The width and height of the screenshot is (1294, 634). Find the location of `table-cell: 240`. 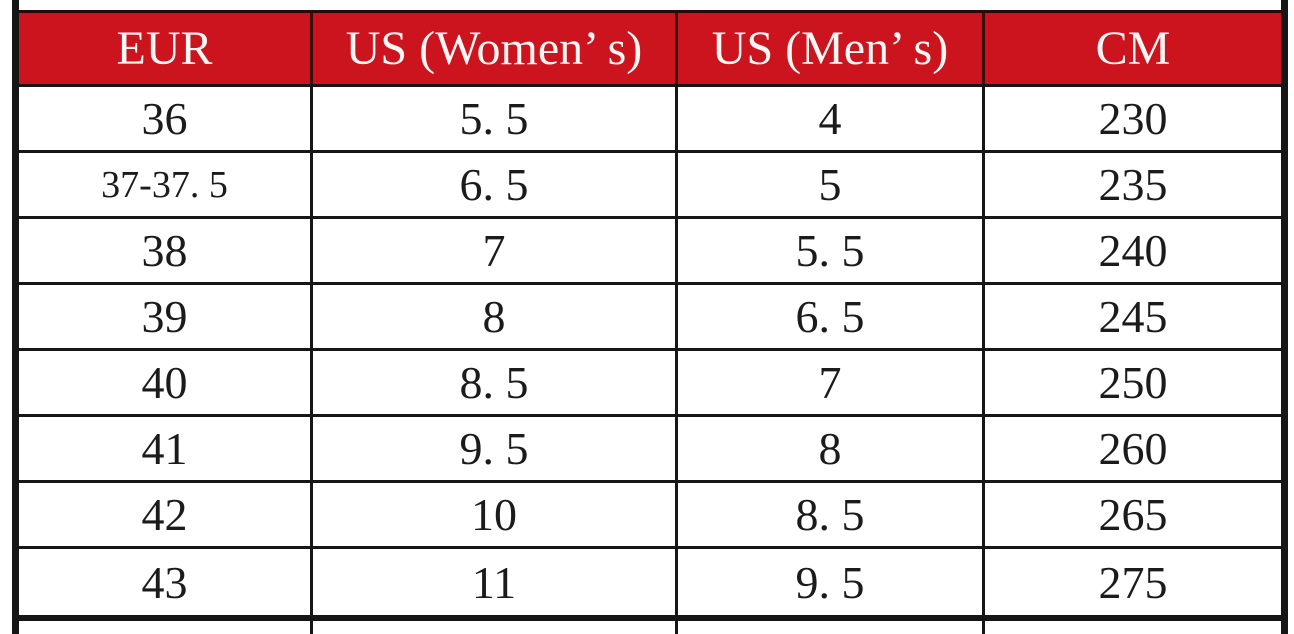

table-cell: 240 is located at coordinates (1133, 250).